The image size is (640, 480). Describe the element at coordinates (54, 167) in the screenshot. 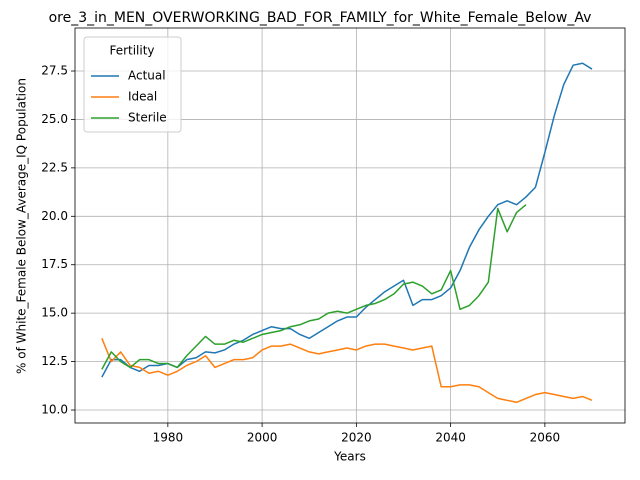

I see `y-tick-label: 22.5` at that location.